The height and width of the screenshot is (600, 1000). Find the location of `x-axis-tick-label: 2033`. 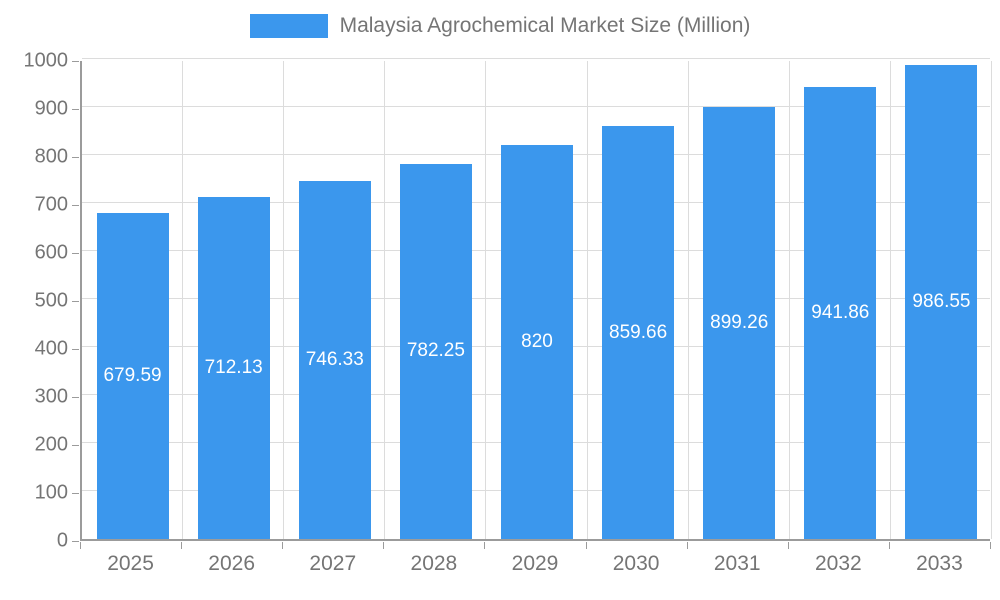

x-axis-tick-label: 2033 is located at coordinates (939, 563).